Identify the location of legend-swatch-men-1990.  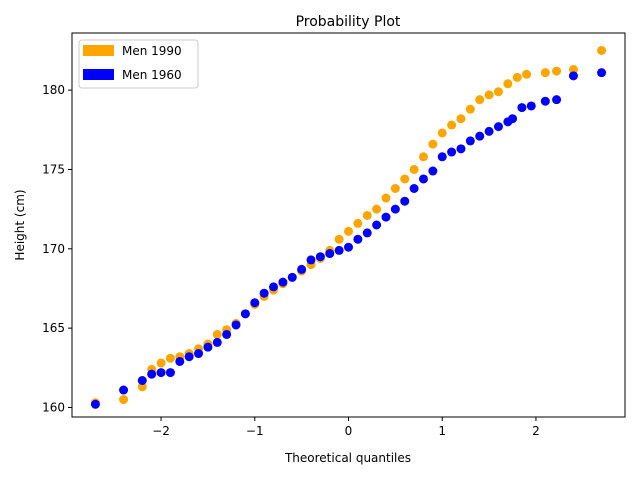
(98, 50).